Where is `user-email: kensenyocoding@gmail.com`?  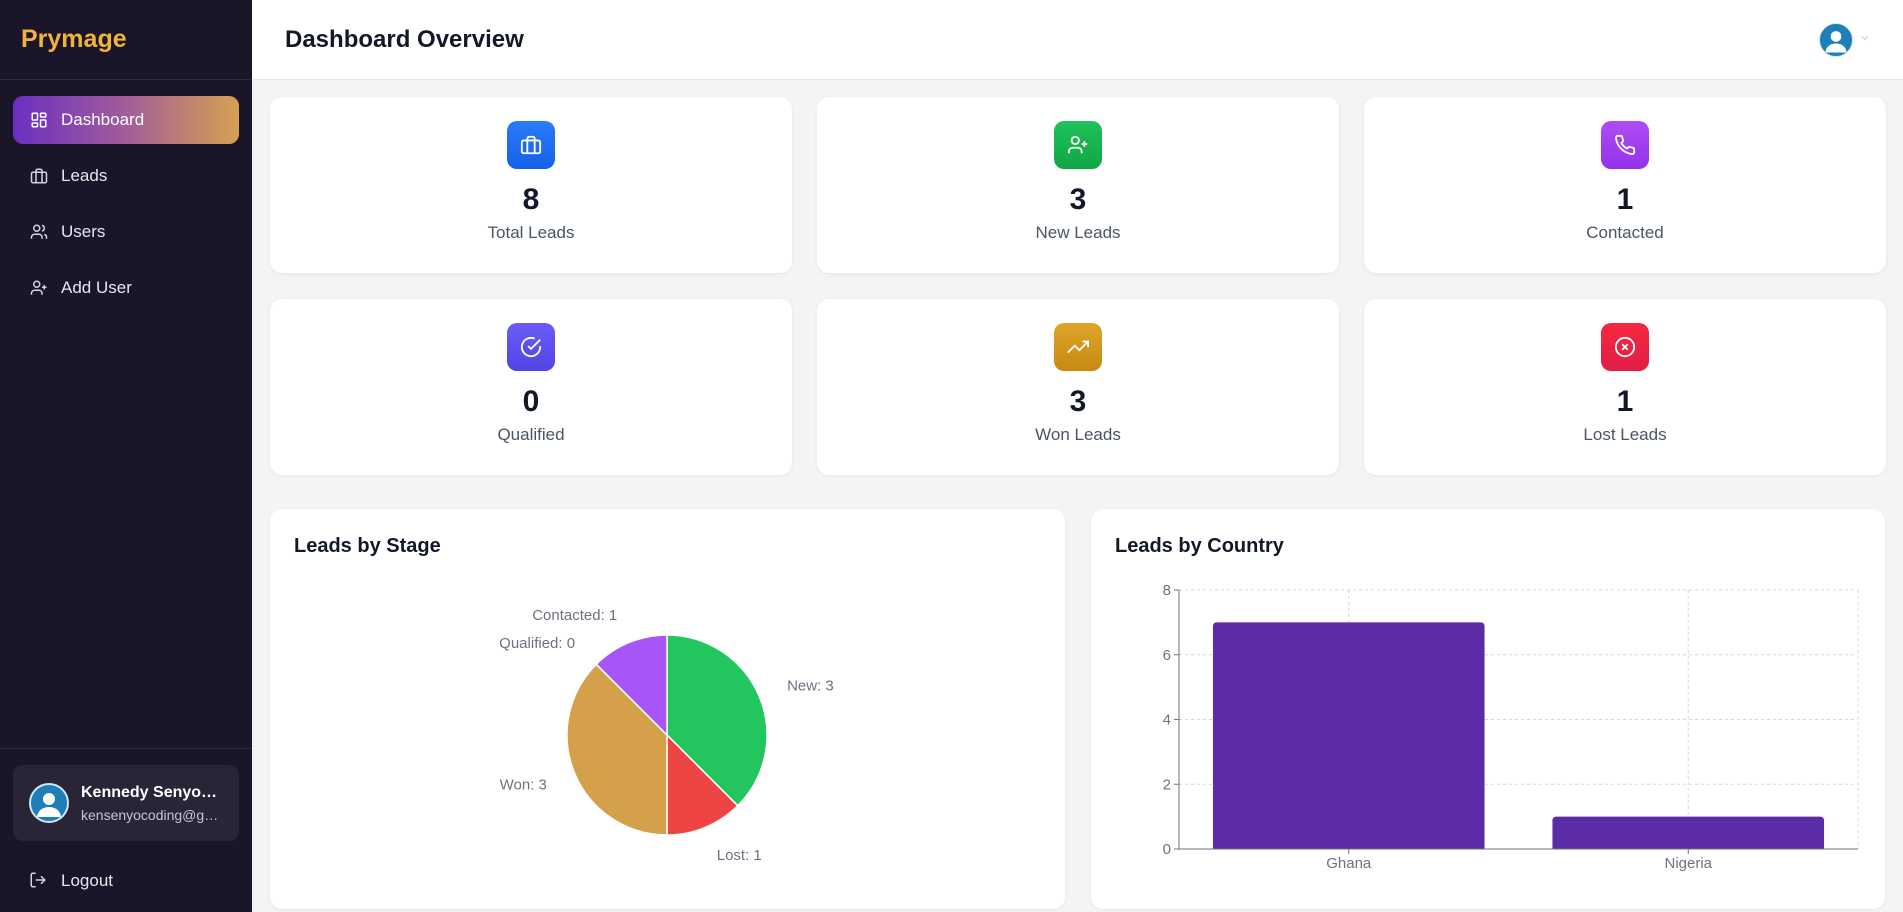
user-email: kensenyocoding@gmail.com is located at coordinates (150, 814).